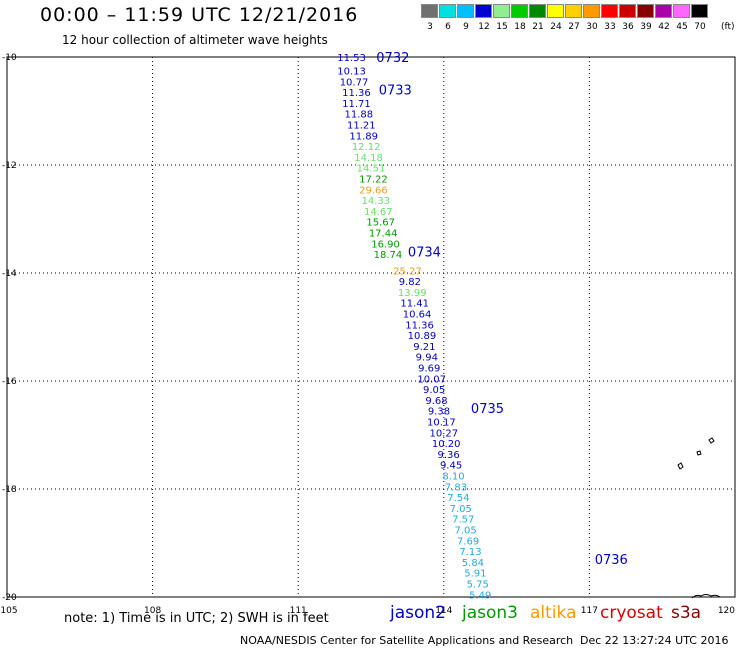 This screenshot has width=740, height=650. I want to click on swh-value-label: 9.21, so click(424, 347).